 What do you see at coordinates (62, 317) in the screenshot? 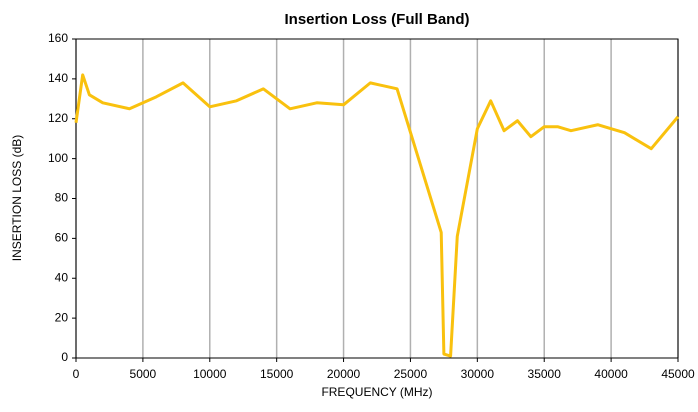
I see `y-tick-label: 20` at bounding box center [62, 317].